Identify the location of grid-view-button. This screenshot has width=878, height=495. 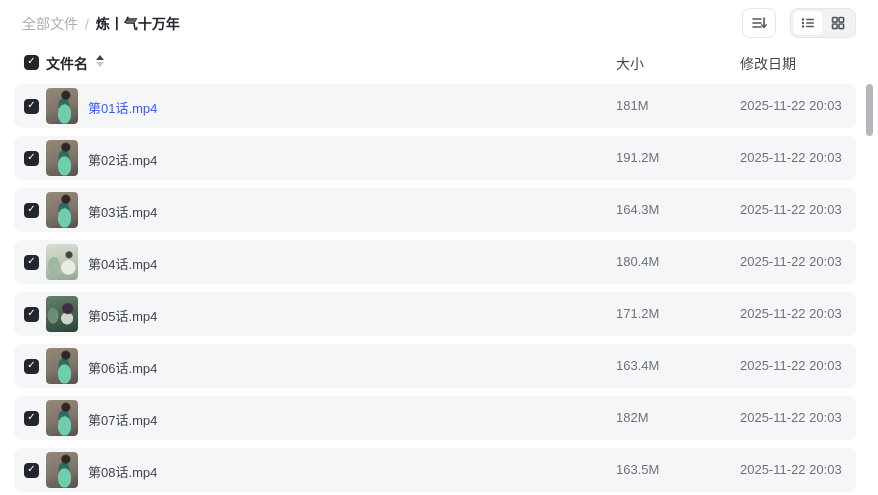
(838, 23).